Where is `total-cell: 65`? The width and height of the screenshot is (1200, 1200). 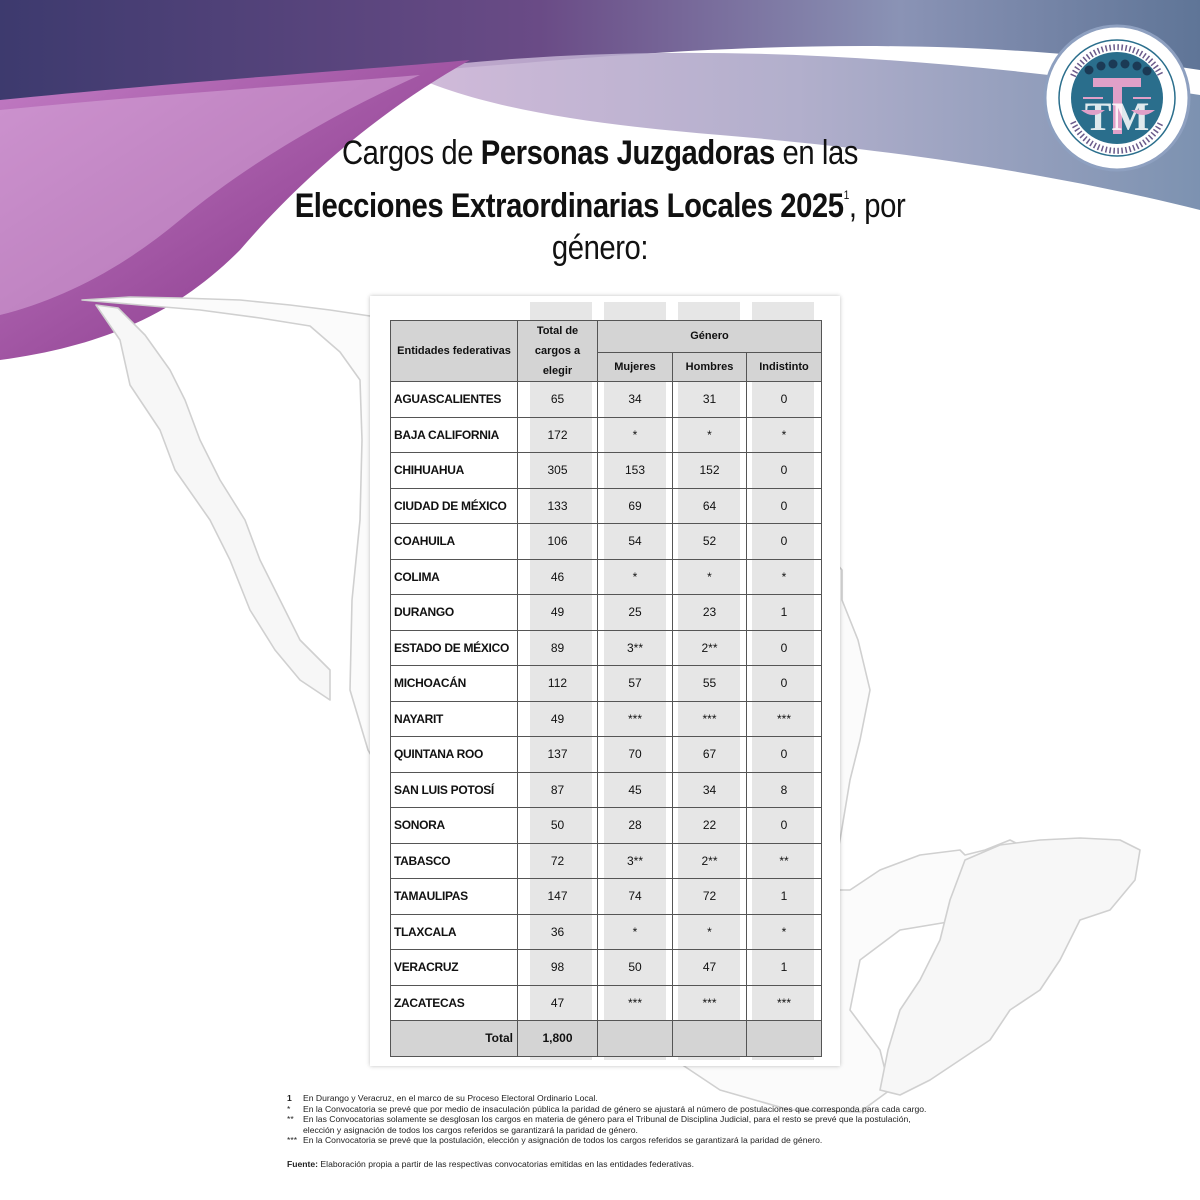 total-cell: 65 is located at coordinates (557, 399).